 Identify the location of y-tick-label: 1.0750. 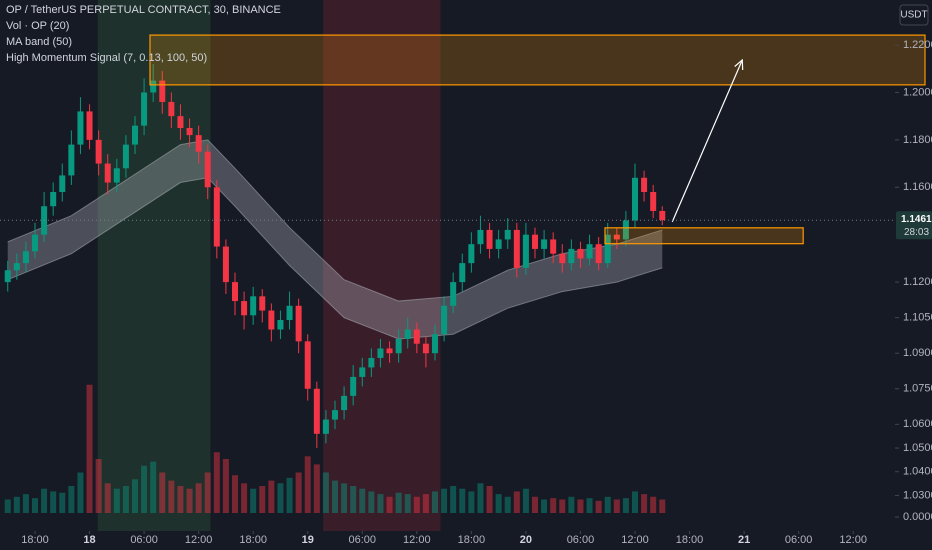
(917, 389).